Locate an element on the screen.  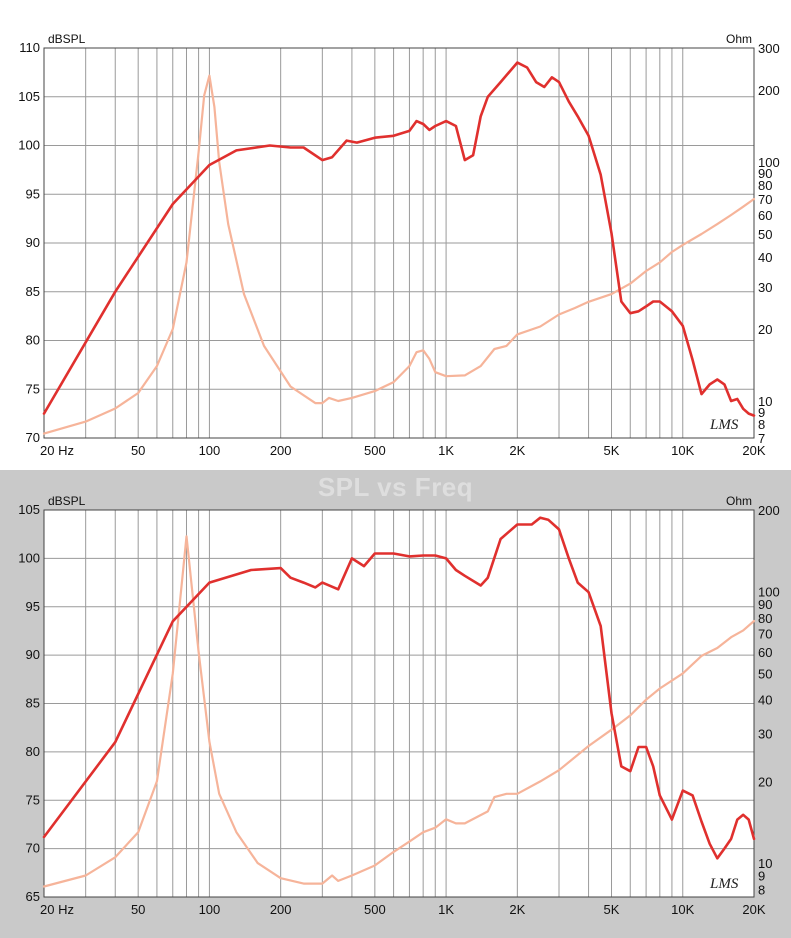
y2-tick-label: 7 is located at coordinates (761, 438).